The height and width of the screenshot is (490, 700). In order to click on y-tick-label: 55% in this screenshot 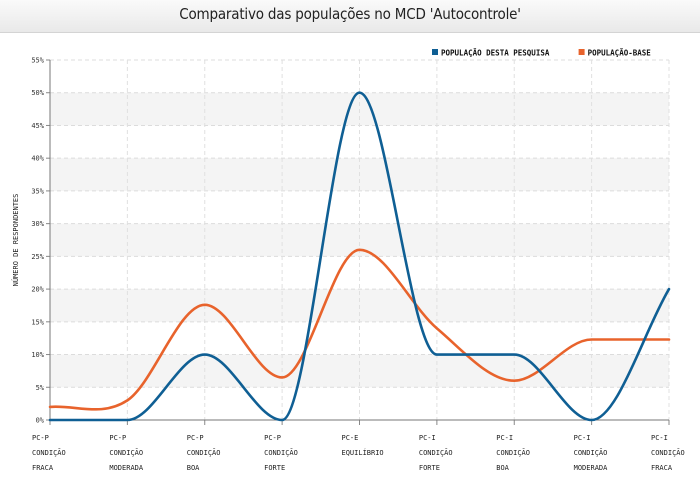, I will do `click(37, 61)`.